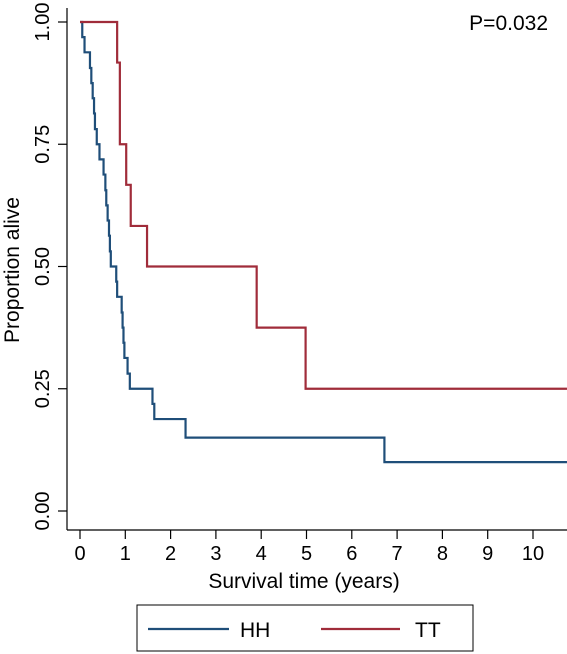  I want to click on y-tick-label-0.00: 0.00, so click(43, 511).